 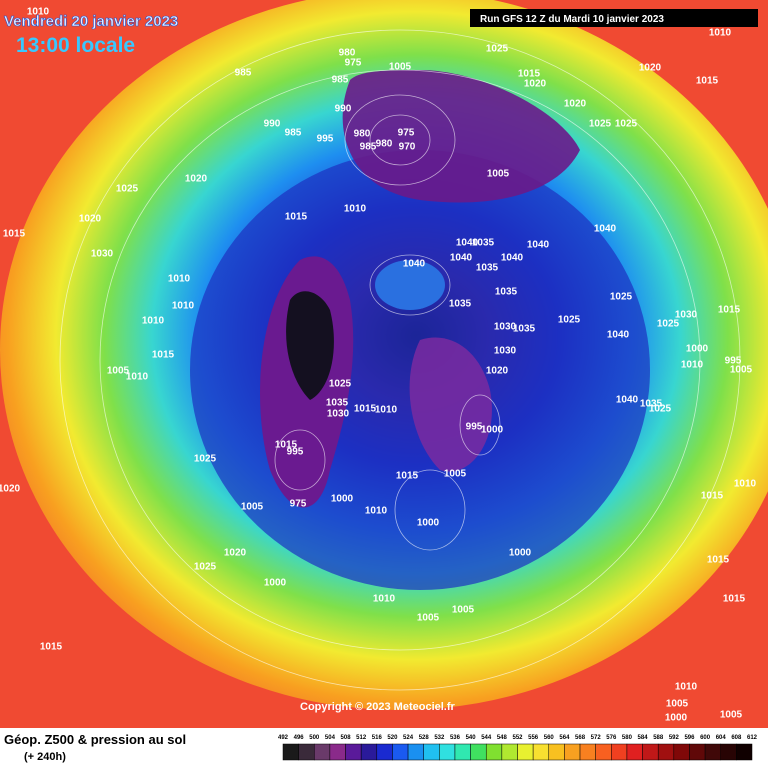 What do you see at coordinates (580, 738) in the screenshot?
I see `scale-label: 568` at bounding box center [580, 738].